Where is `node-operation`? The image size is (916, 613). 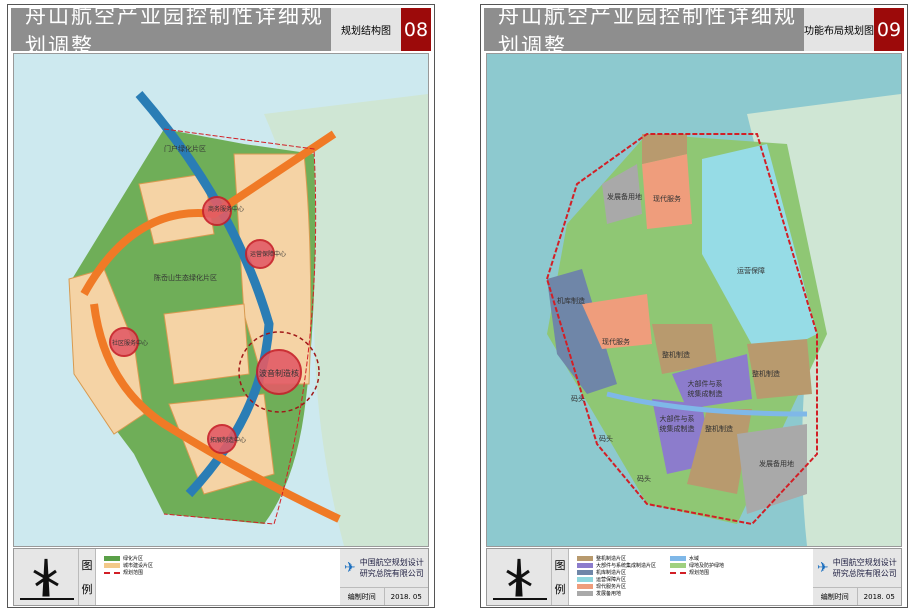 node-operation is located at coordinates (260, 254).